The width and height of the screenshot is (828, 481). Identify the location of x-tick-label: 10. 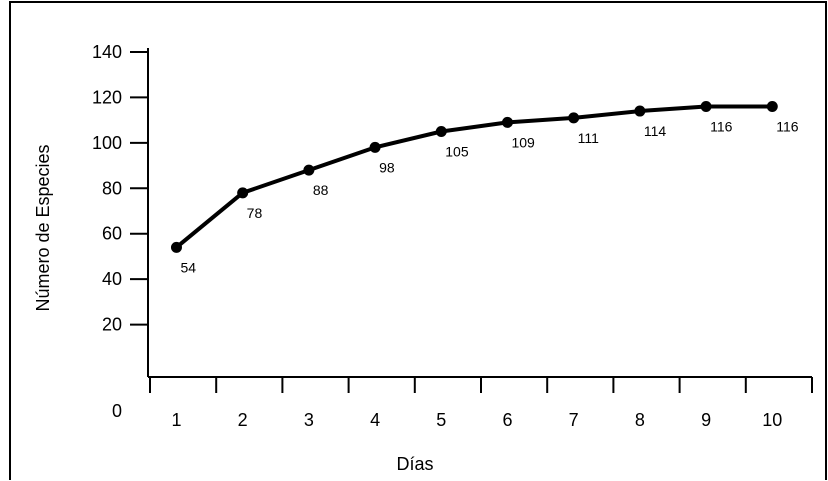
(772, 420).